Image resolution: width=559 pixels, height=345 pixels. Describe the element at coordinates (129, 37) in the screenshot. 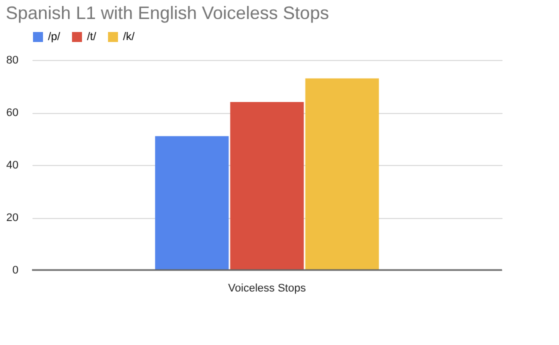

I see `legend-label: /k/` at that location.